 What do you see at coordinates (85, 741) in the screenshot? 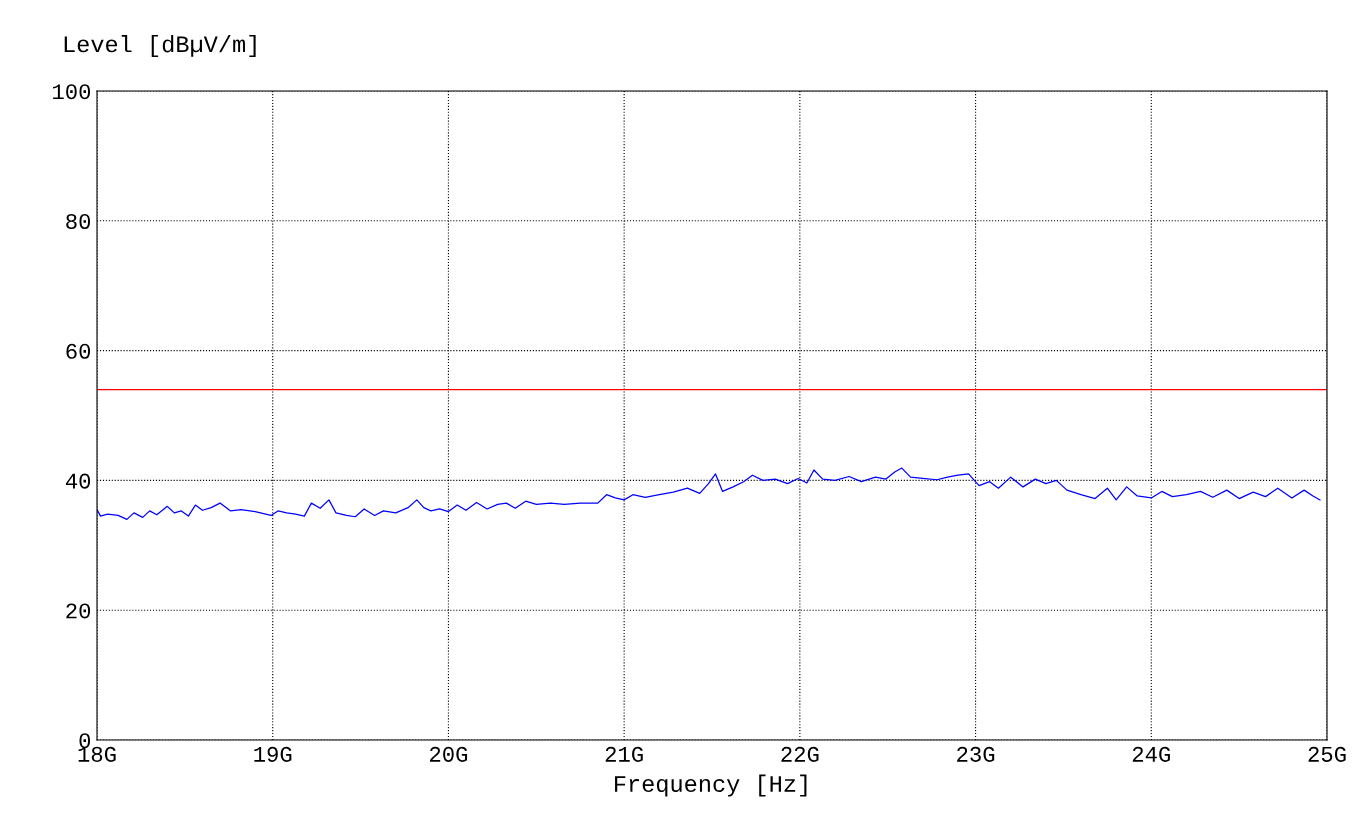
I see `y-tick-label: 0` at bounding box center [85, 741].